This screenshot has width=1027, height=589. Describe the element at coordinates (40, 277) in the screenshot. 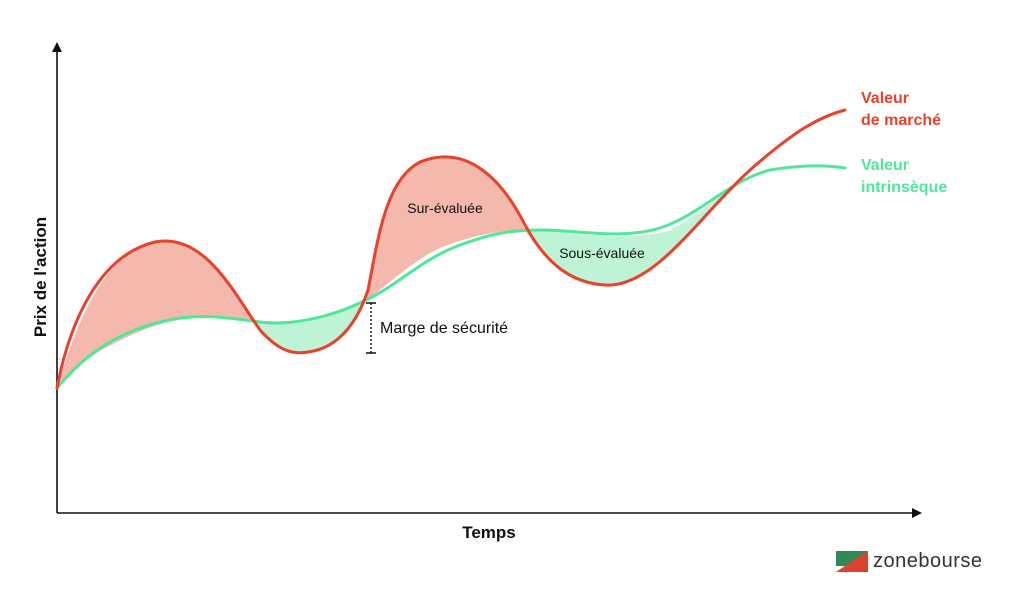

I see `y-axis-label: Prix de l'action` at that location.